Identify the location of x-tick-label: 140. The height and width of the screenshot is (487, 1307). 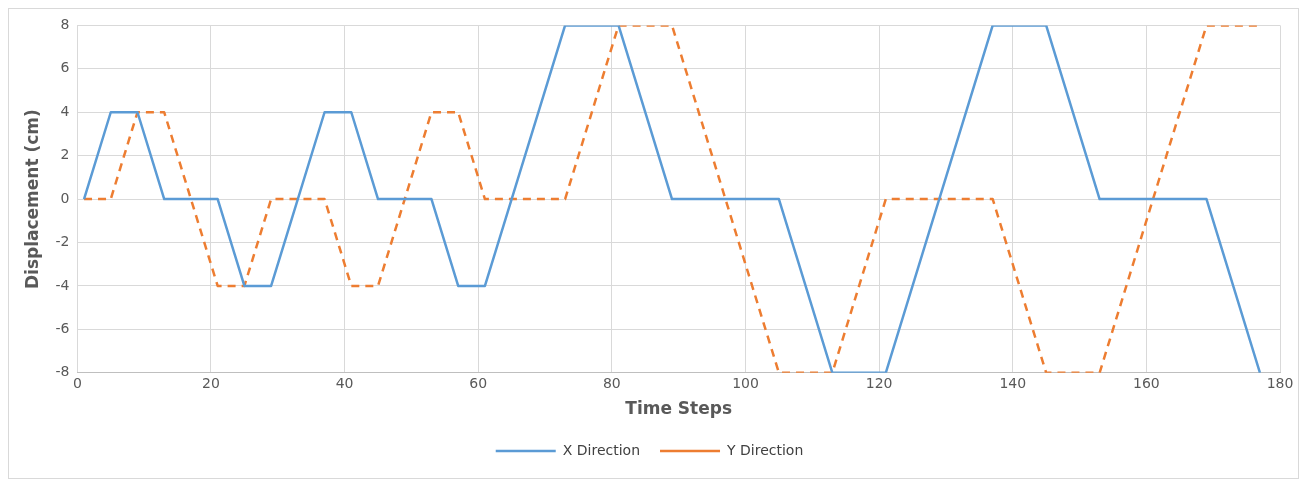
(1013, 382).